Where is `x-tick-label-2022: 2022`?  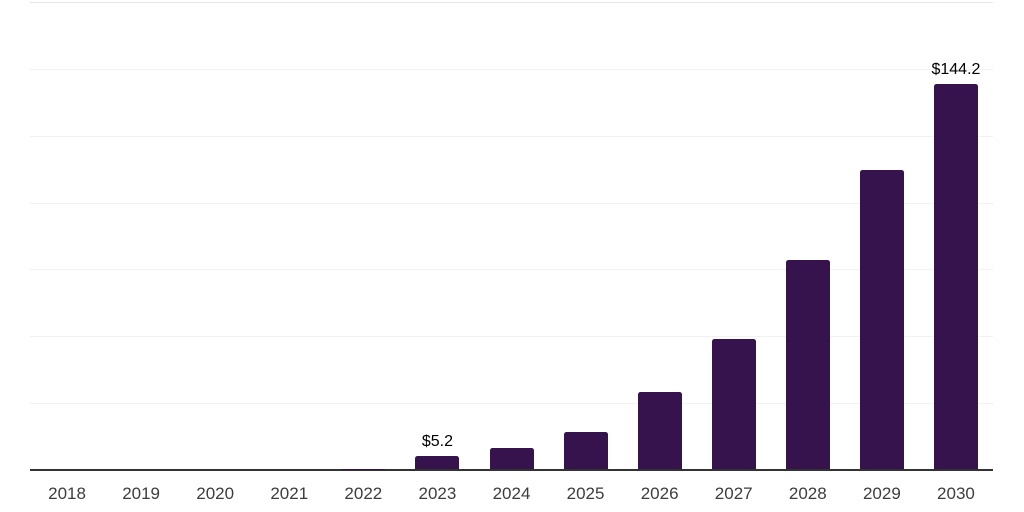 x-tick-label-2022: 2022 is located at coordinates (363, 493).